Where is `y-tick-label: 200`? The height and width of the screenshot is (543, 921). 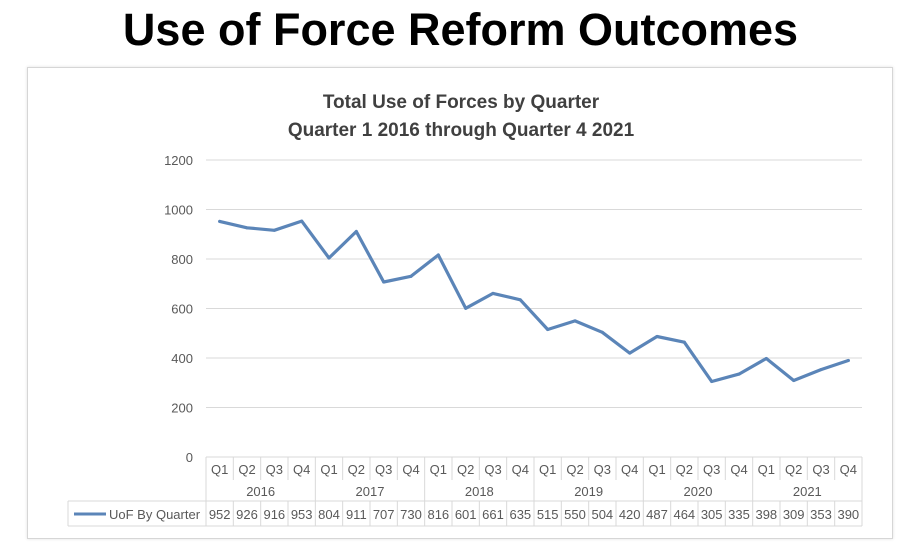 y-tick-label: 200 is located at coordinates (182, 408).